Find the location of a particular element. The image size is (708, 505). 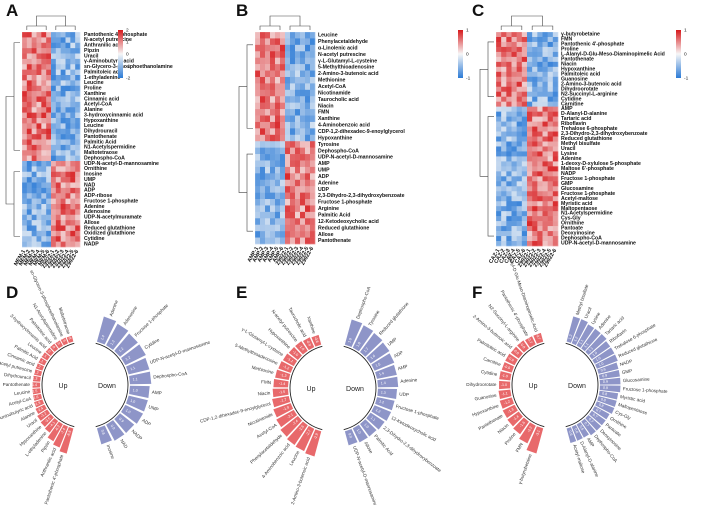

colorbar: 210-1-2 is located at coordinates (124, 55).